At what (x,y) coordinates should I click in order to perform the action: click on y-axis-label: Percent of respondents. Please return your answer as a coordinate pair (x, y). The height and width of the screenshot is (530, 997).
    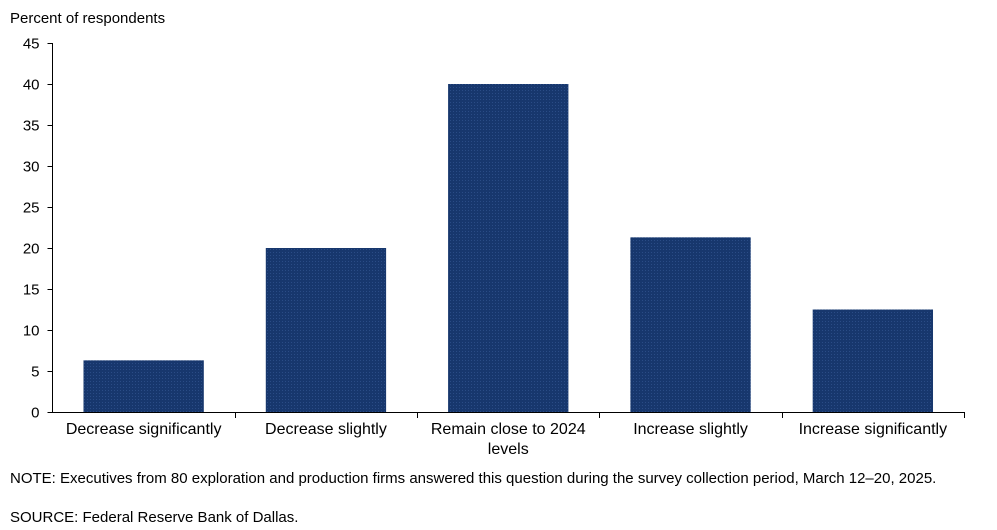
    Looking at the image, I should click on (87, 18).